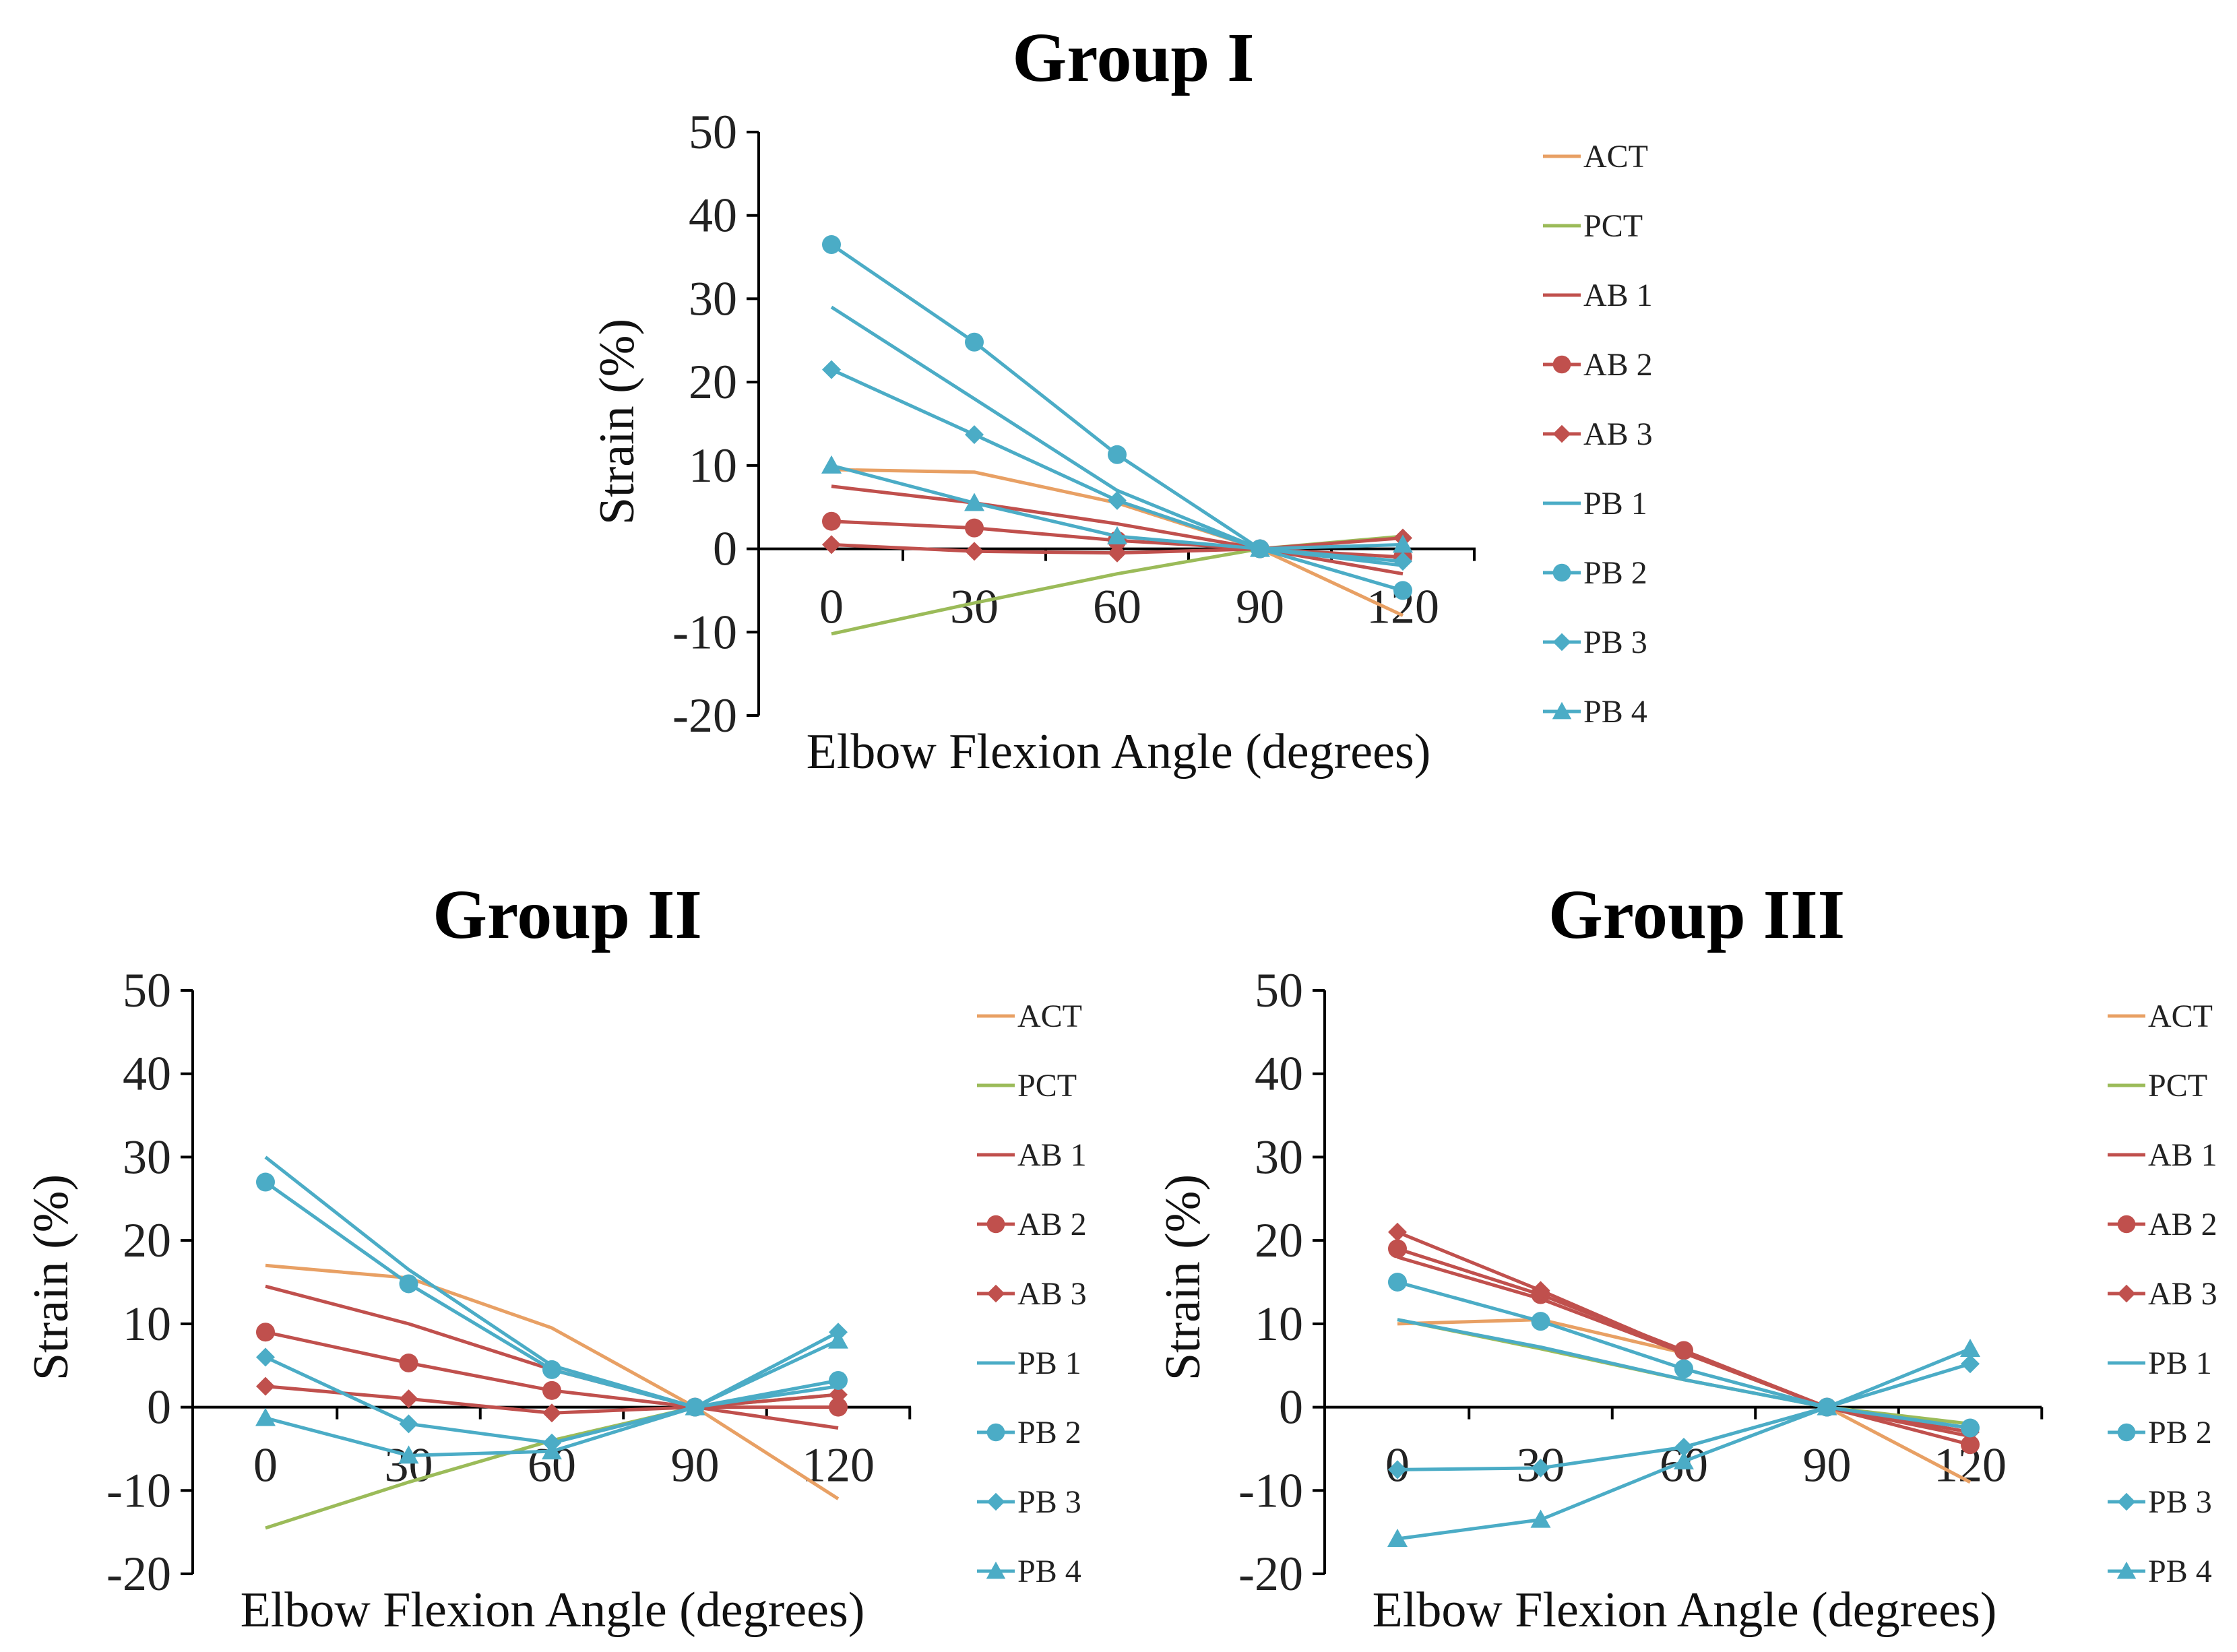  What do you see at coordinates (1684, 1332) in the screenshot?
I see `series-line-ab3` at bounding box center [1684, 1332].